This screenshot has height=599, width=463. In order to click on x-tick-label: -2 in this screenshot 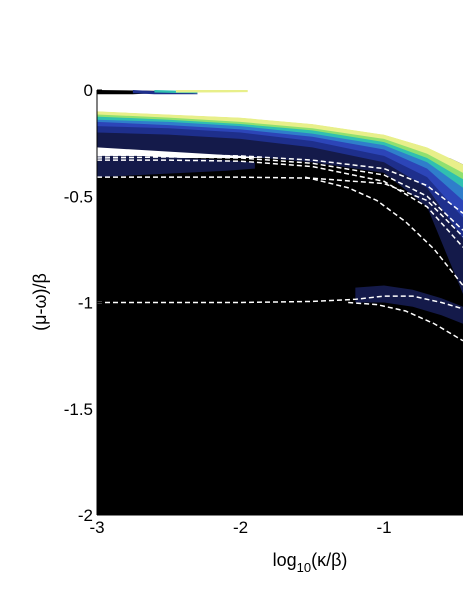, I will do `click(240, 527)`.